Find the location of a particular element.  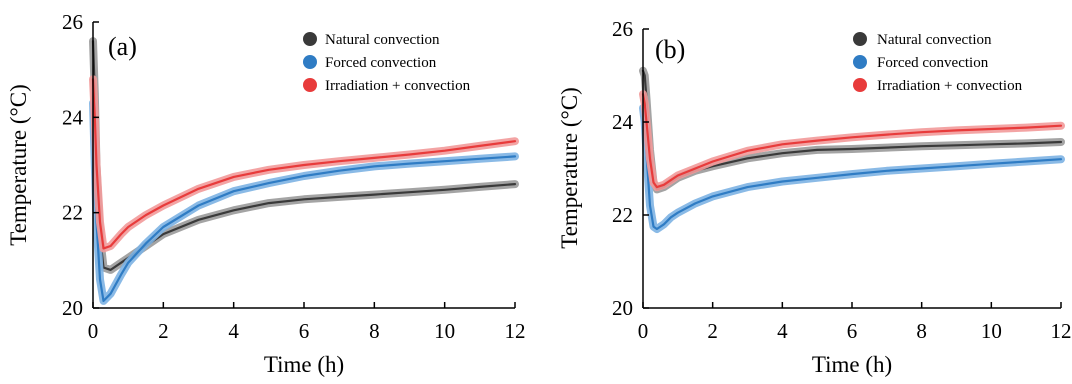

panel-a-x-axis-title: Time (h) is located at coordinates (304, 364).